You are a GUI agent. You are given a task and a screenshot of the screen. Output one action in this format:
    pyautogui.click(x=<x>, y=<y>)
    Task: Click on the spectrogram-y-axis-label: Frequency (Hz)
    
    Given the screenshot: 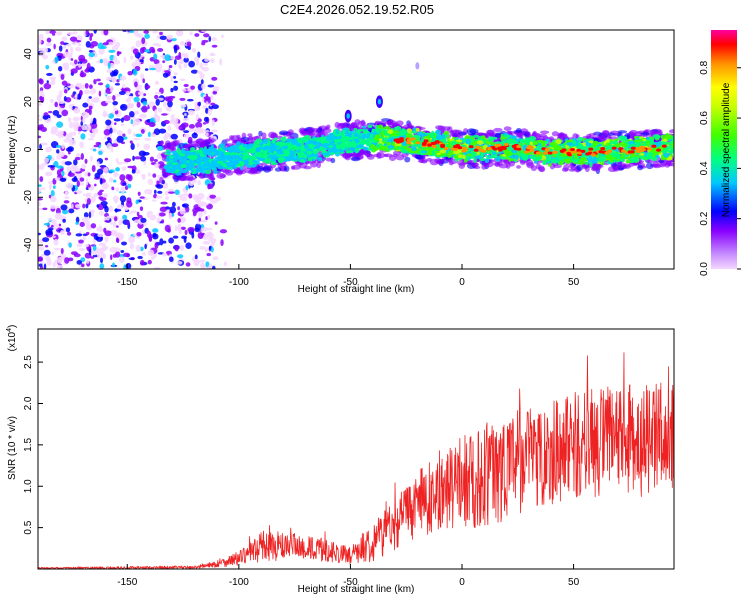 What is the action you would take?
    pyautogui.click(x=12, y=150)
    